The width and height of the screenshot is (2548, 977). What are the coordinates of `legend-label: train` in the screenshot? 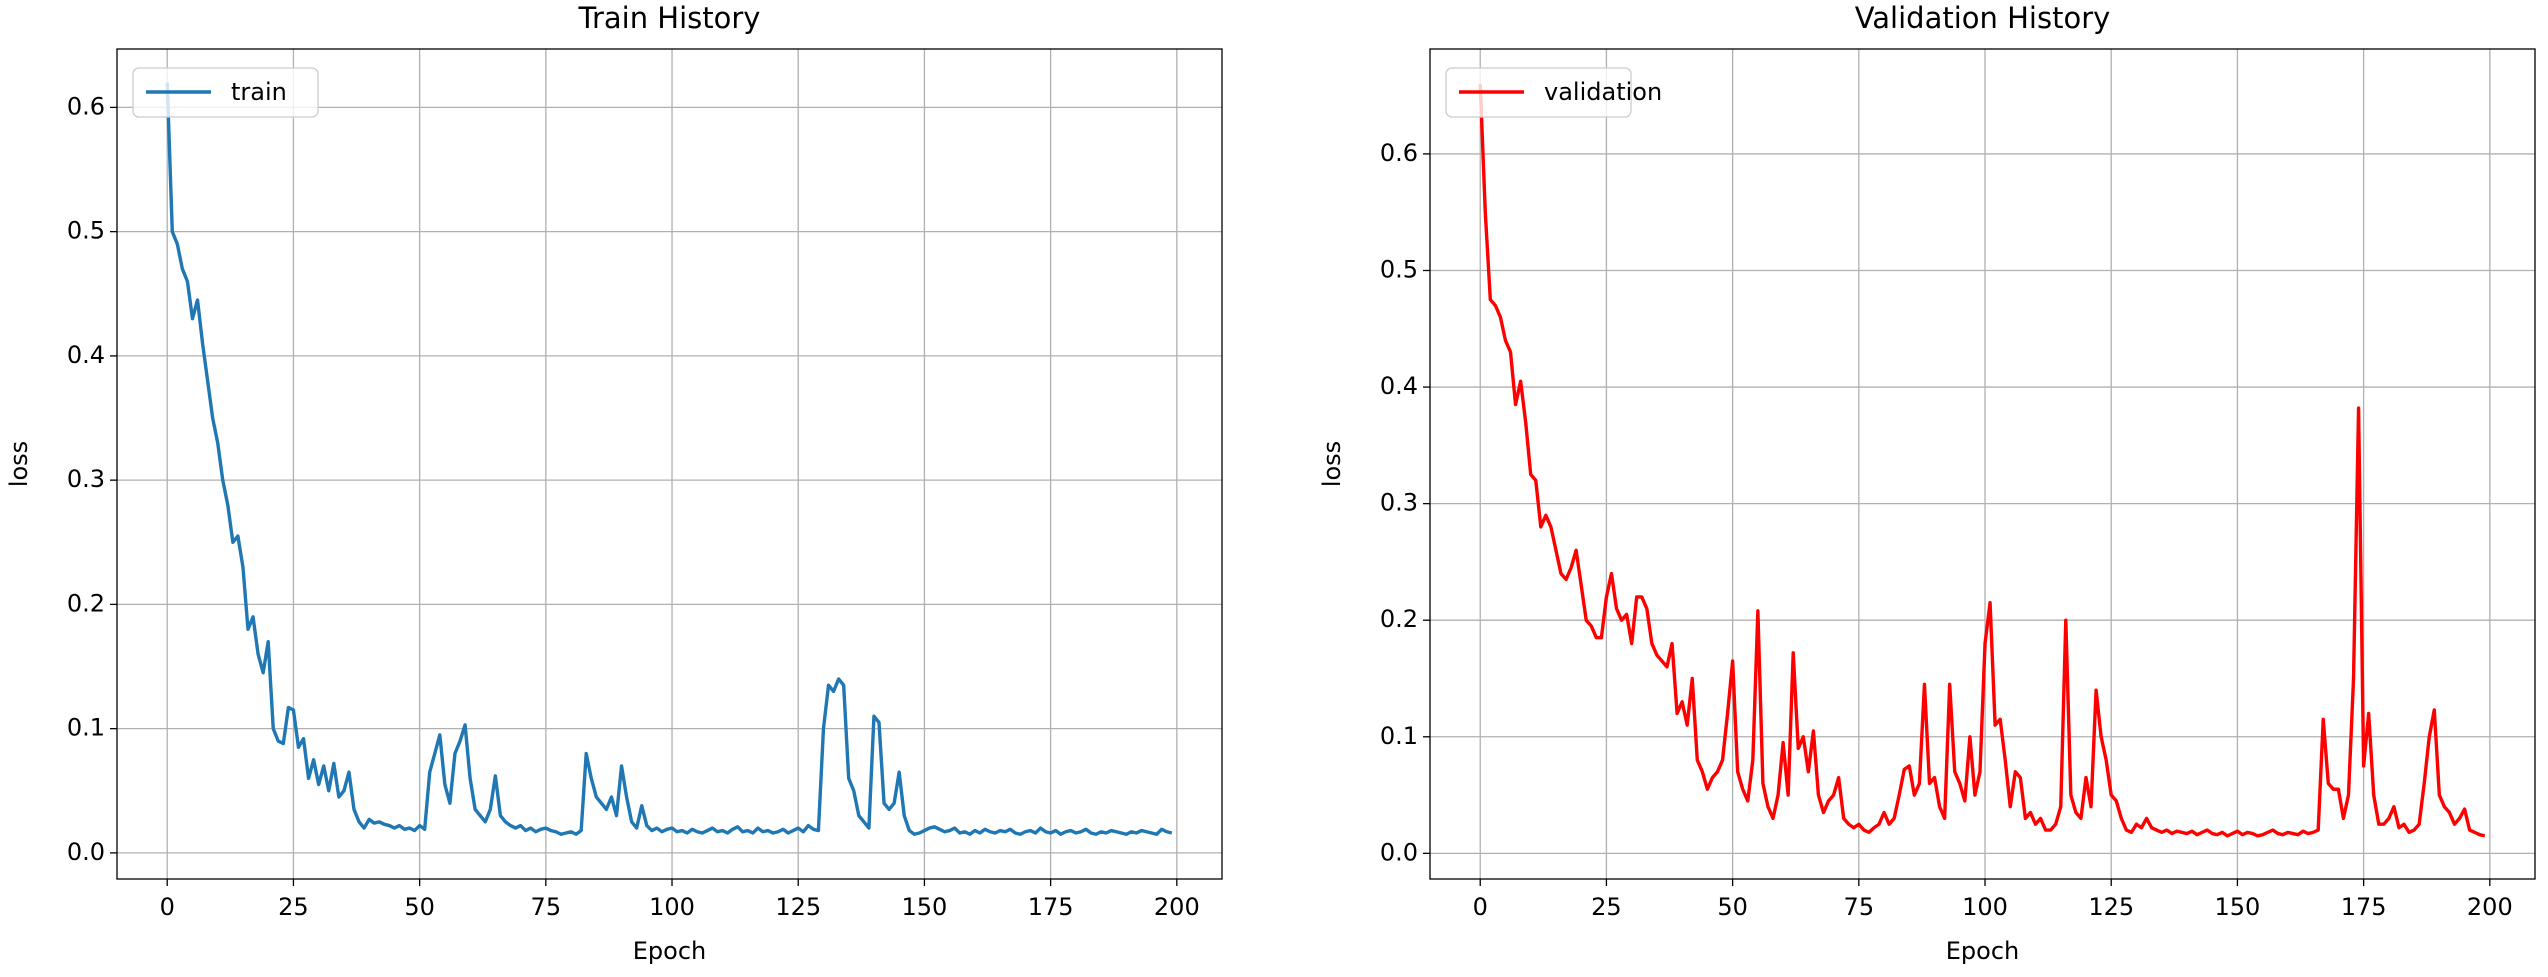 It's located at (259, 92).